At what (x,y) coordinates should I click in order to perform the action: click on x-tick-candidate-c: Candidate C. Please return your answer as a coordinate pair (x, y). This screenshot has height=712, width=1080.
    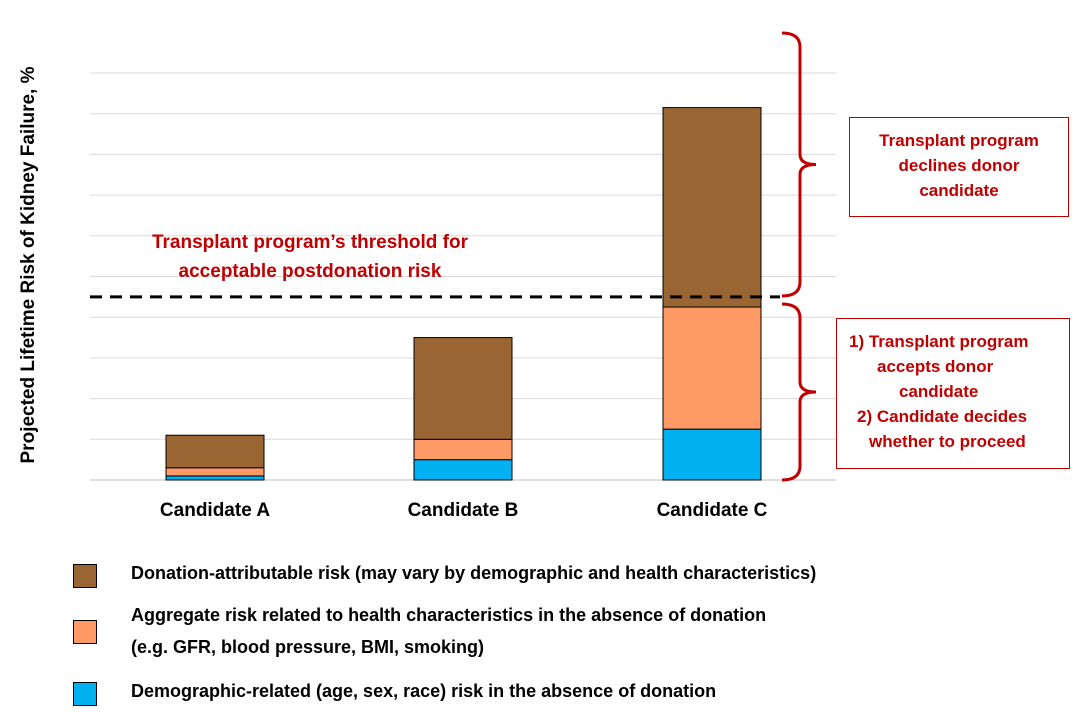
    Looking at the image, I should click on (712, 510).